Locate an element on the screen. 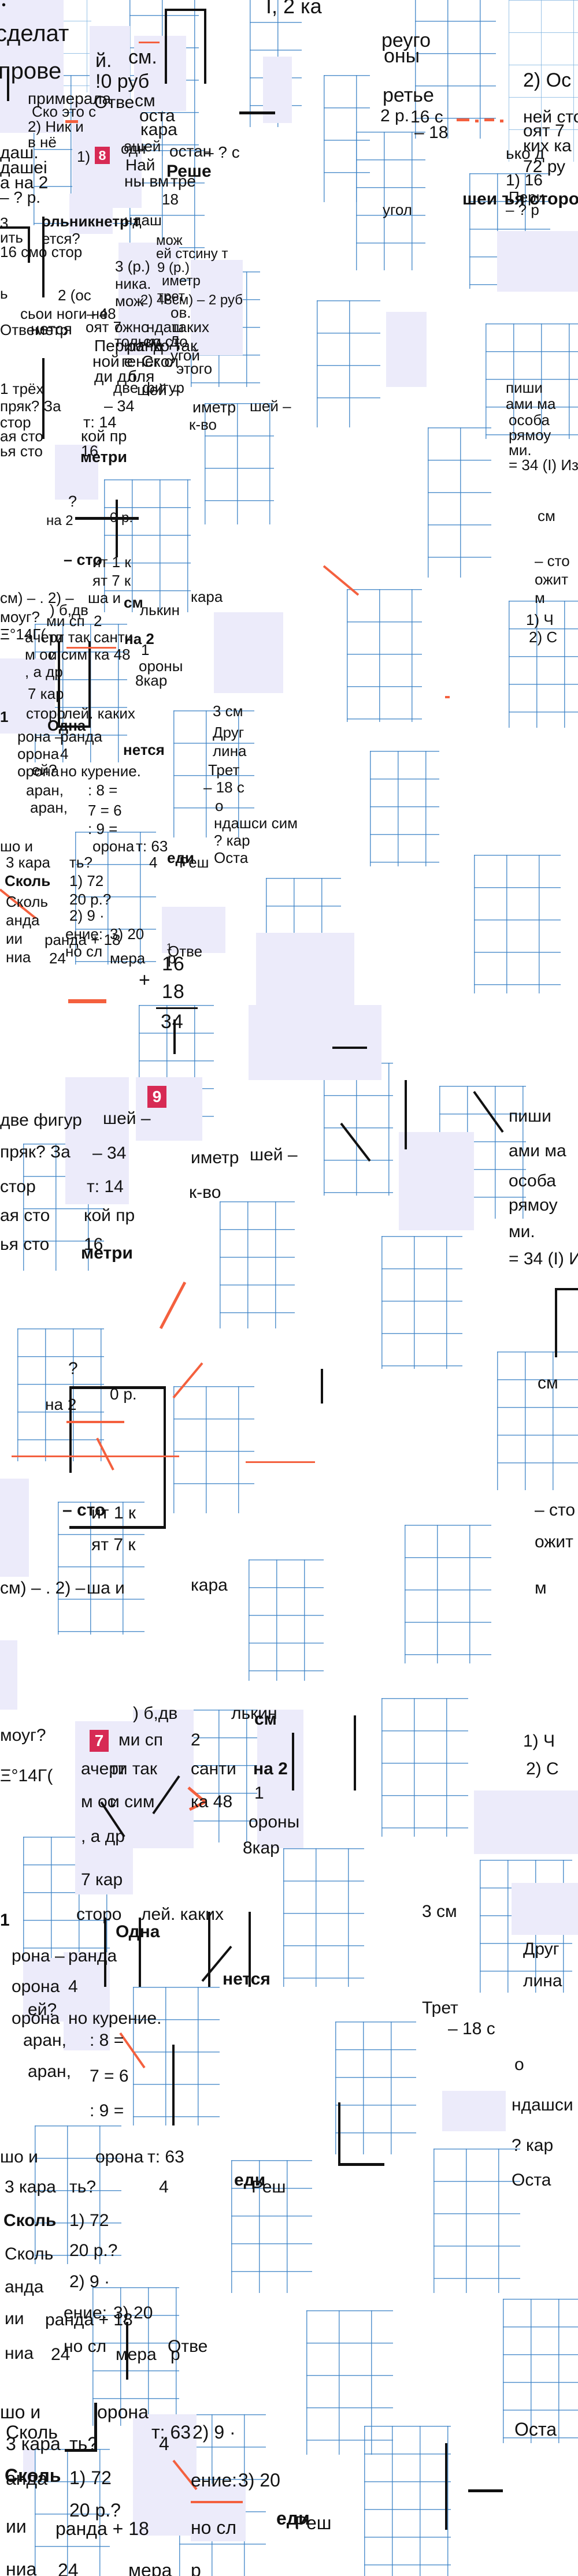  text-fragment-lower: ачерт is located at coordinates (104, 1768).